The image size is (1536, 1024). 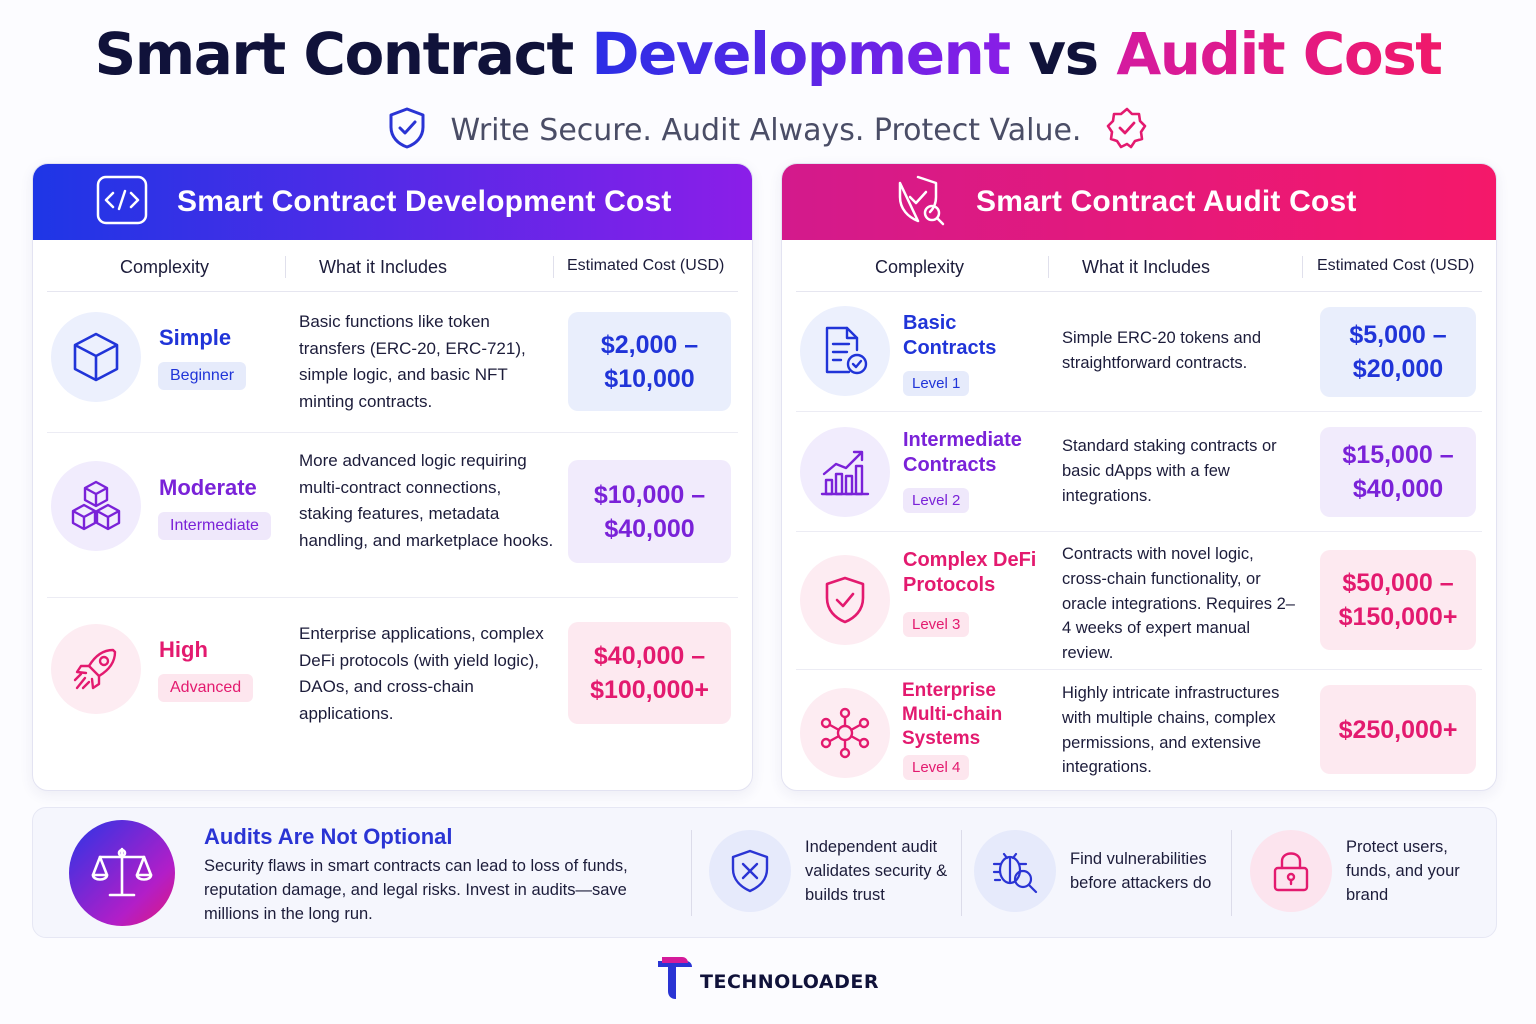 I want to click on cost-box: $50,000 – $150,000+, so click(x=1398, y=600).